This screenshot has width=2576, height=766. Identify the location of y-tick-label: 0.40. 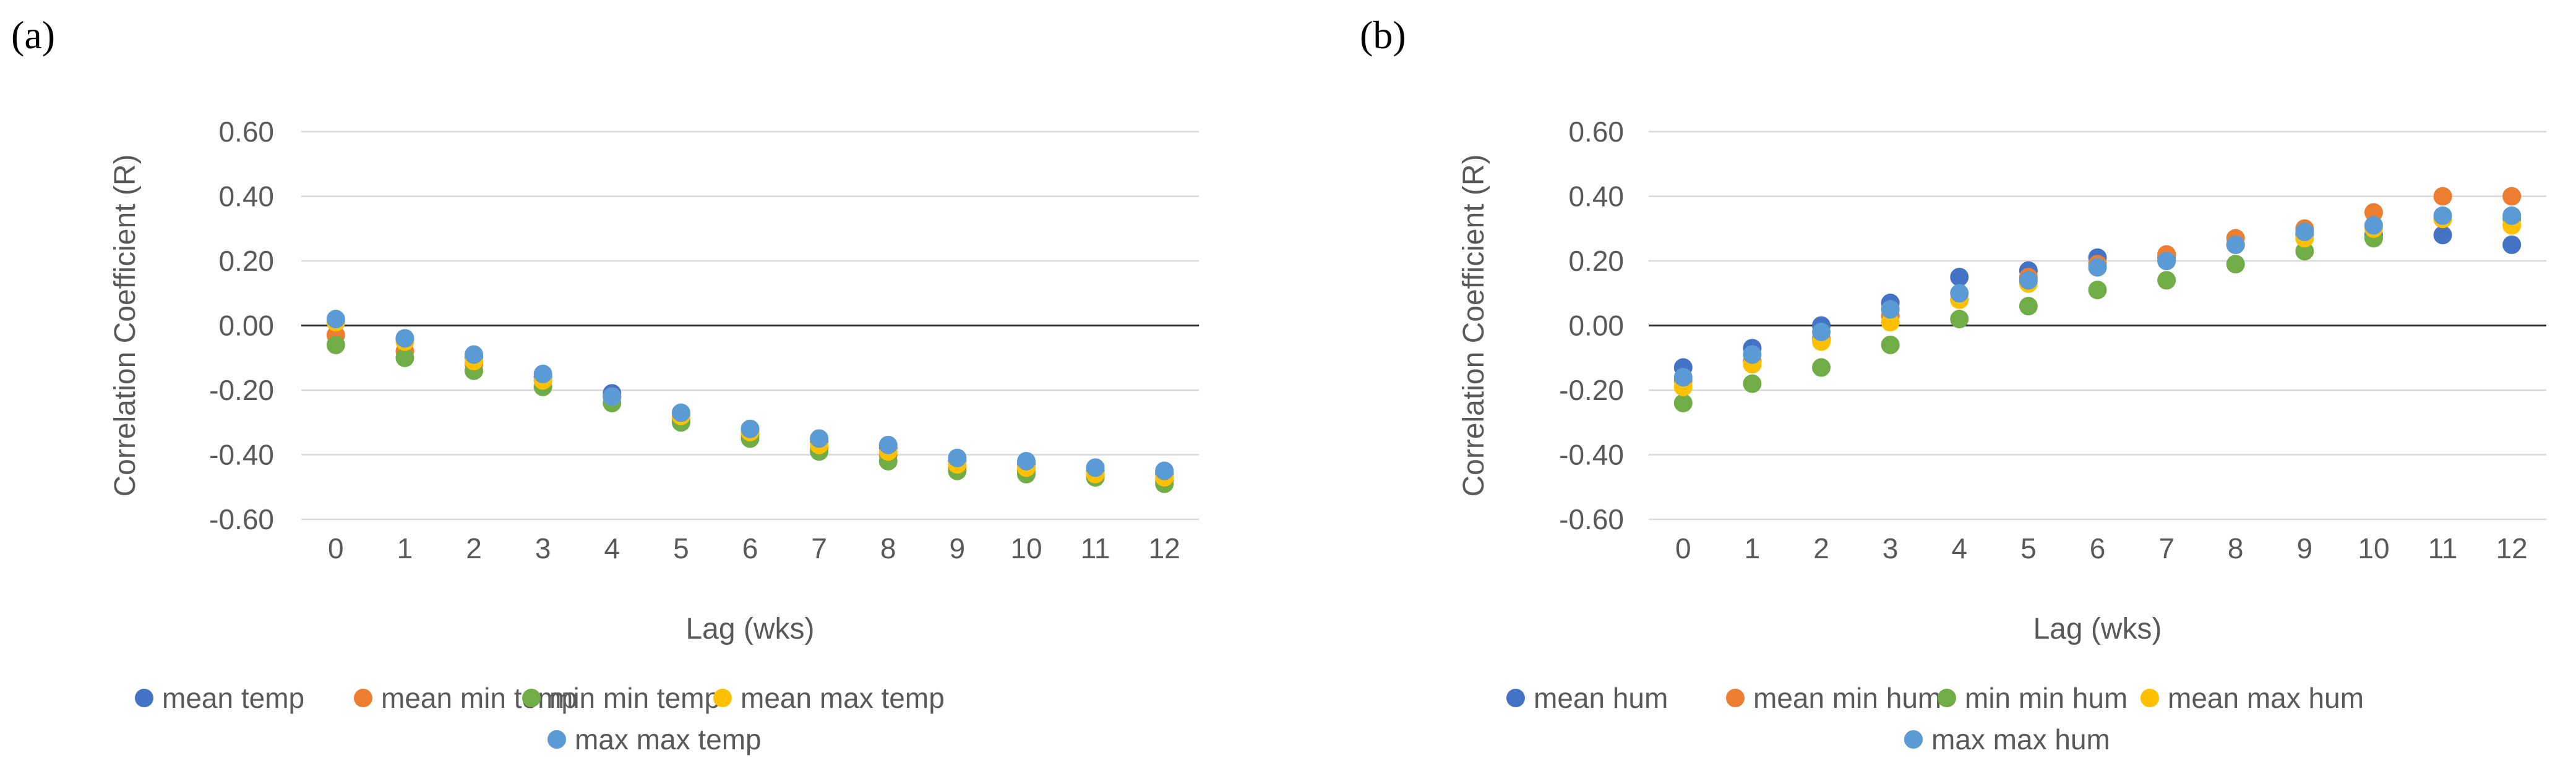
(1596, 197).